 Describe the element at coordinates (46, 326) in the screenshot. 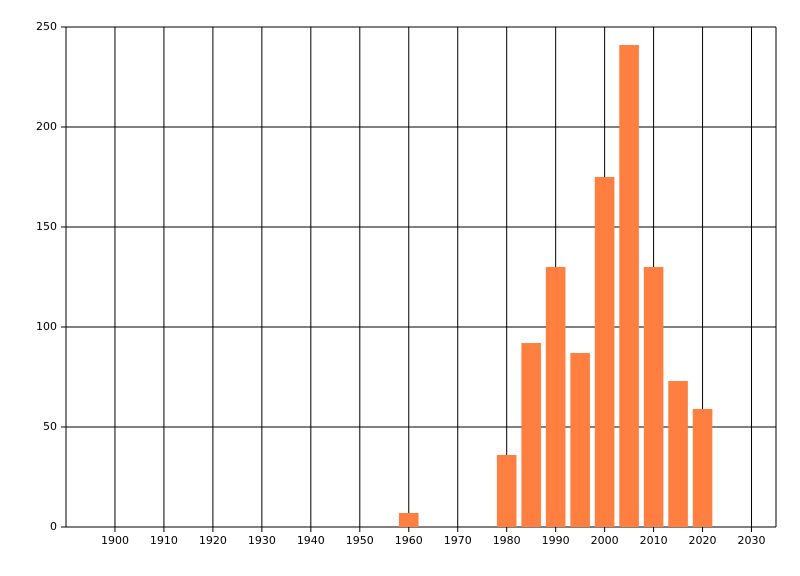

I see `y-tick-label: 100` at that location.